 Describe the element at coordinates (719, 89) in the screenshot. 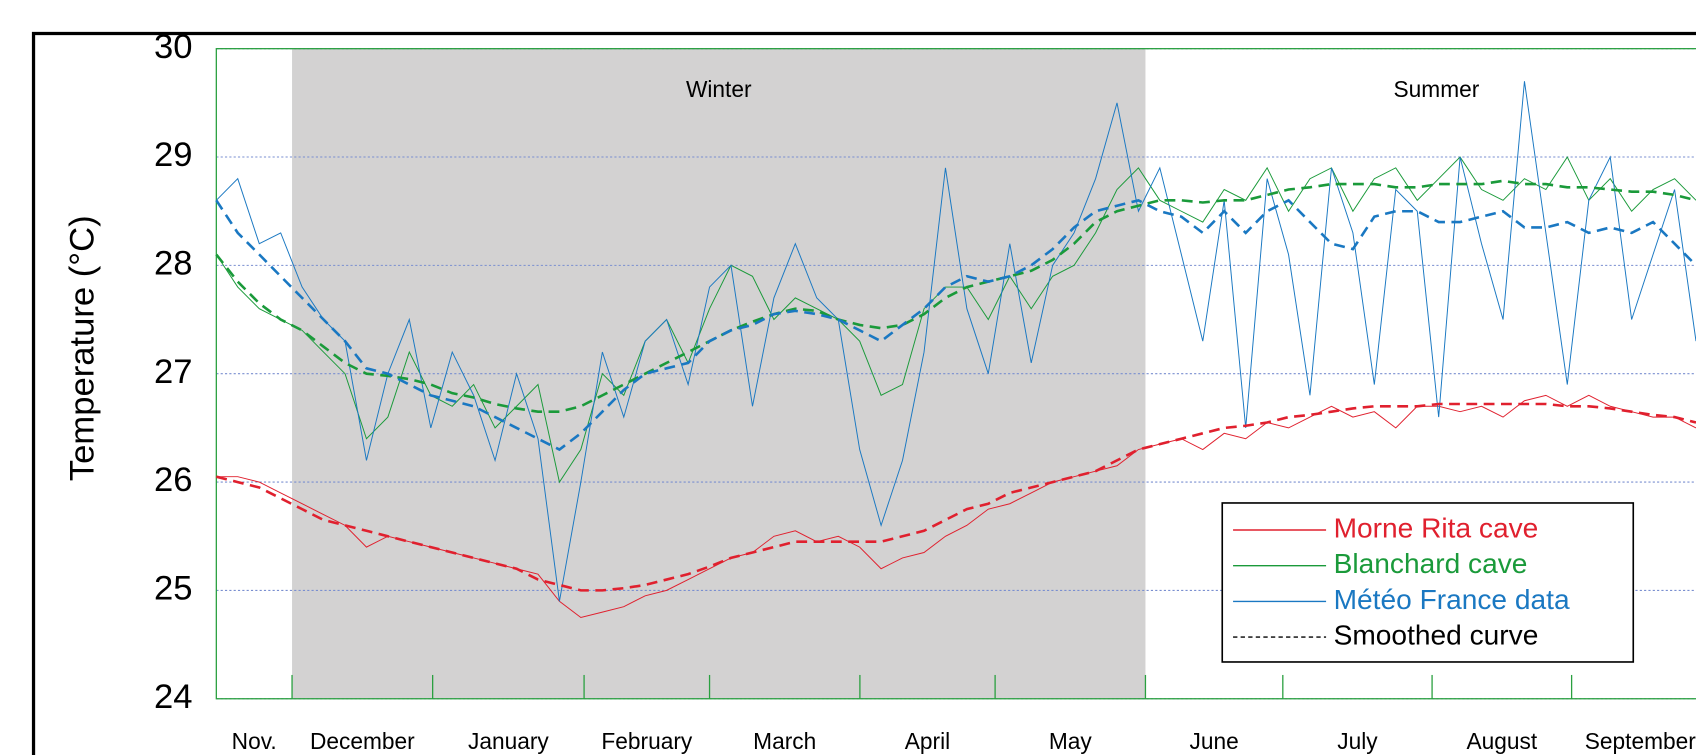

I see `annotation: Winter` at that location.